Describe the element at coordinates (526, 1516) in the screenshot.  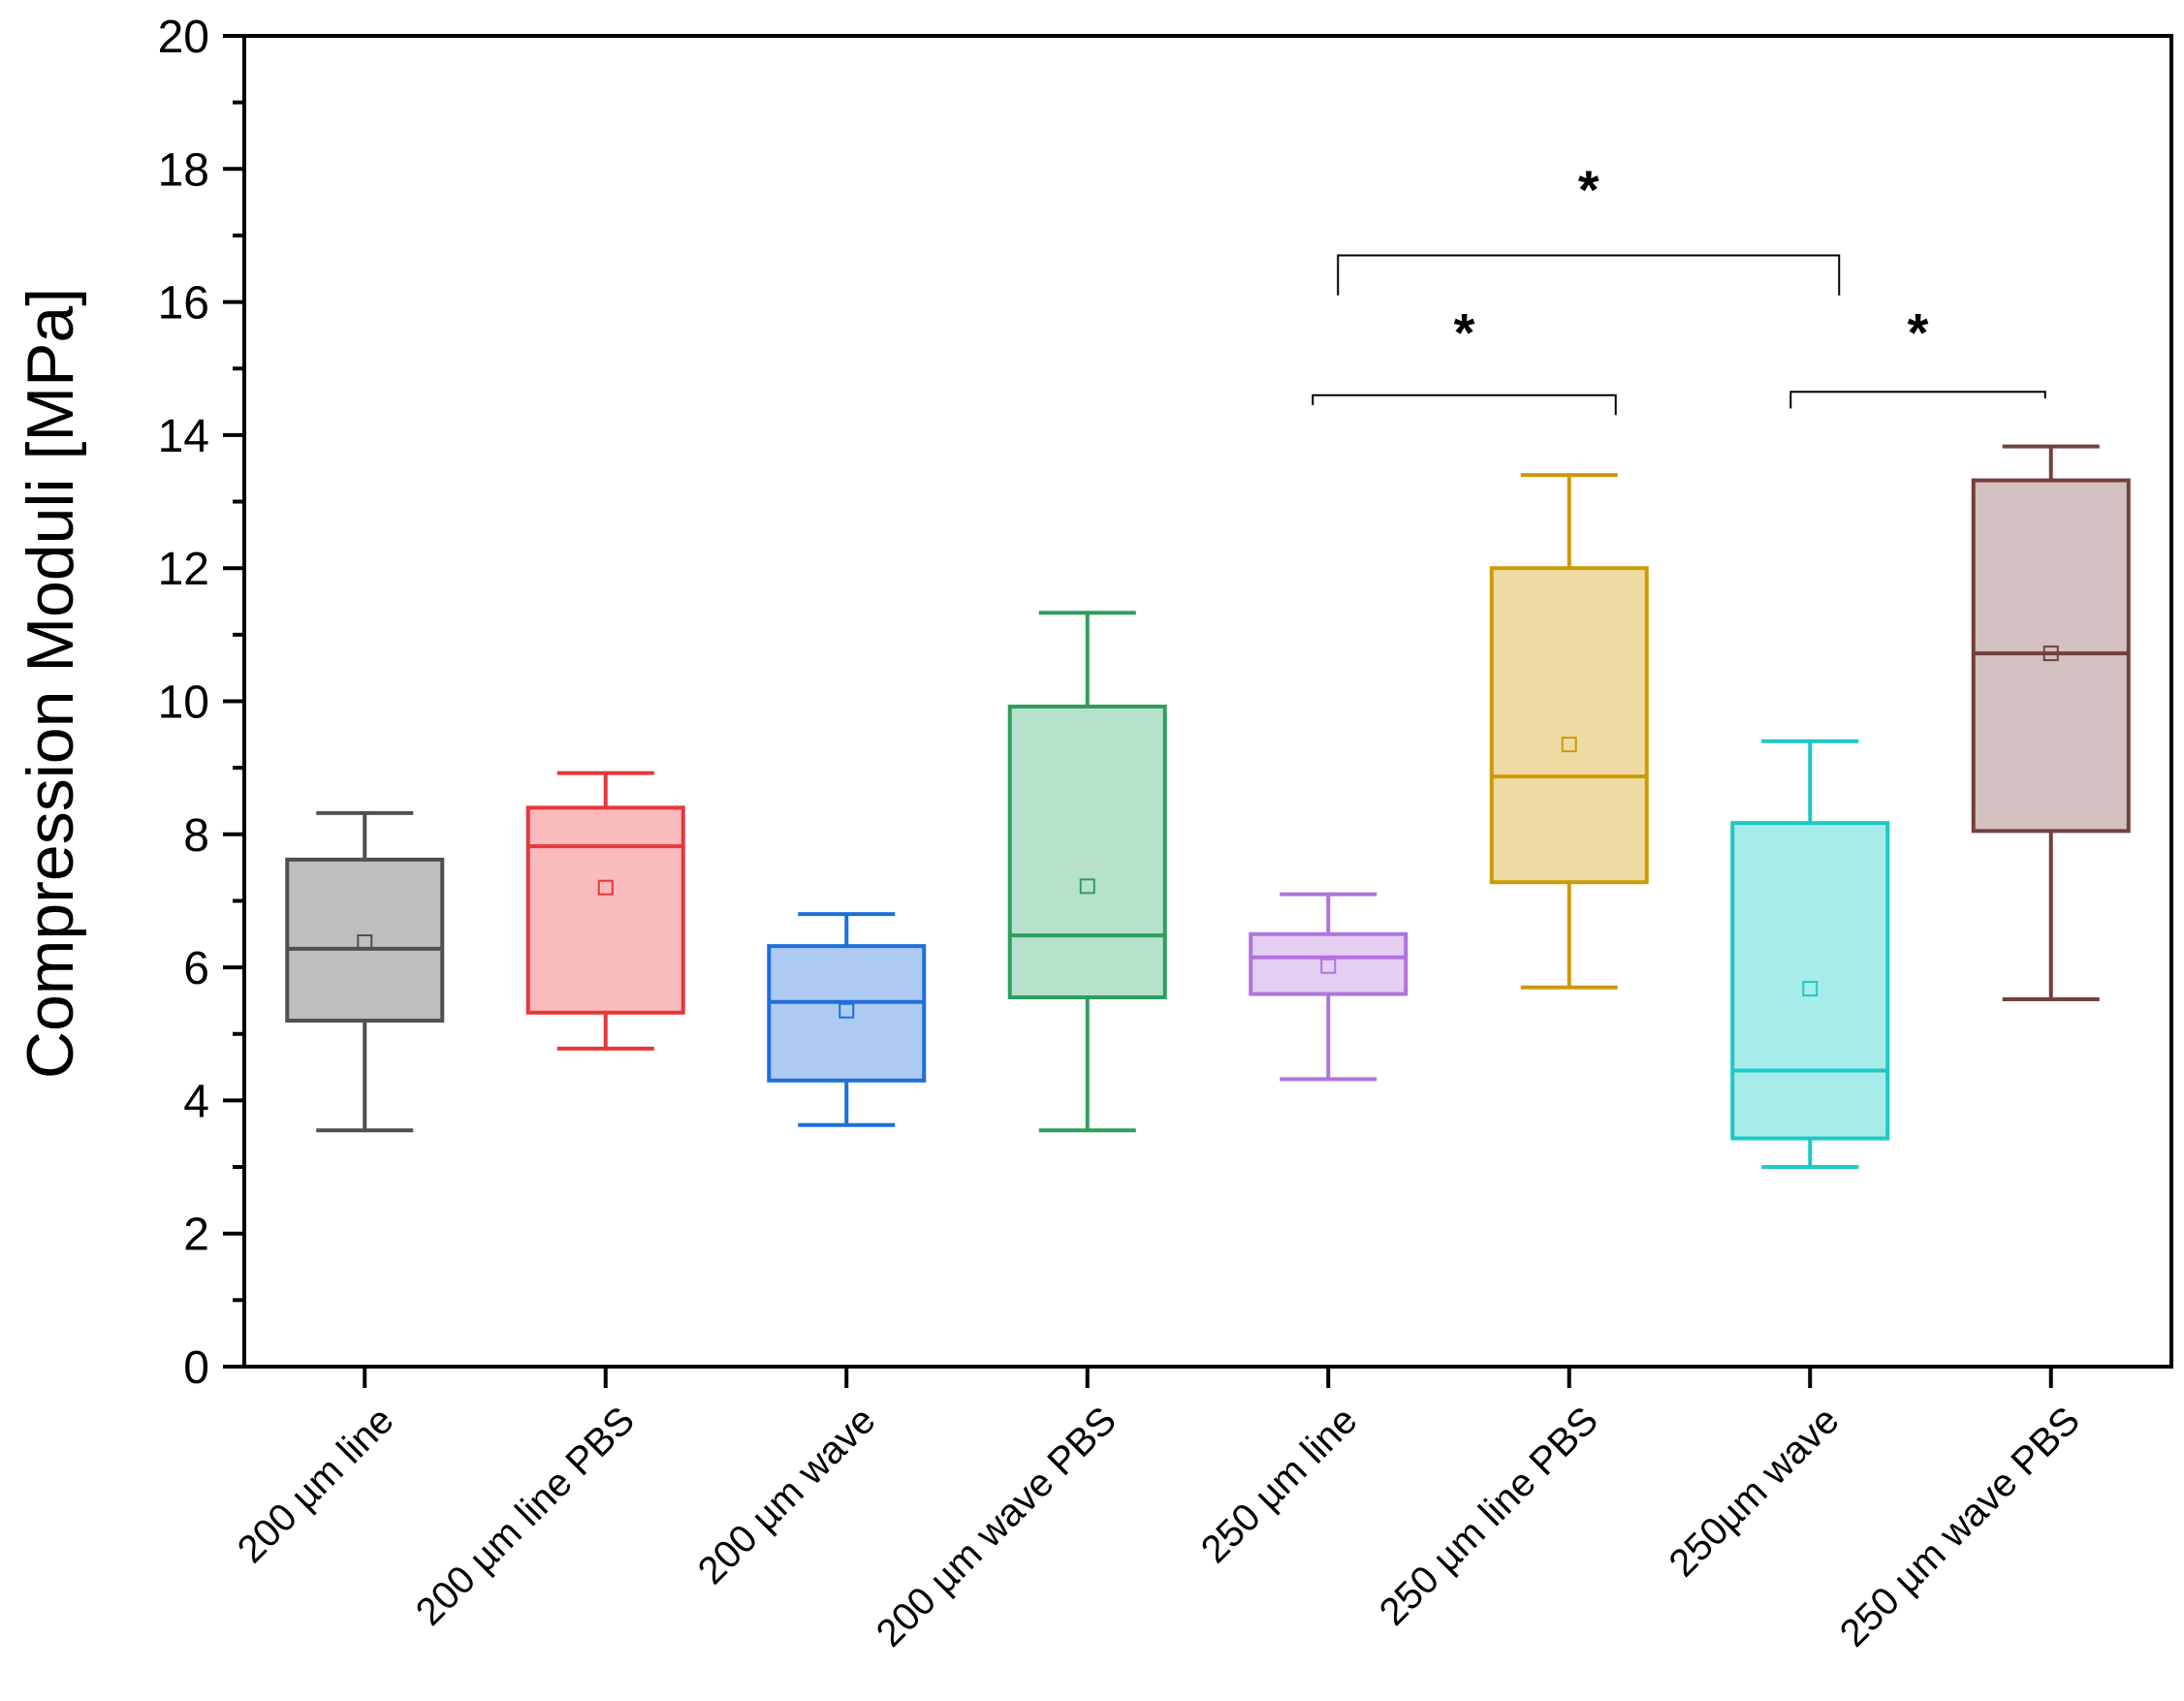
I see `x-tick-label: 200 µm line PBS` at that location.